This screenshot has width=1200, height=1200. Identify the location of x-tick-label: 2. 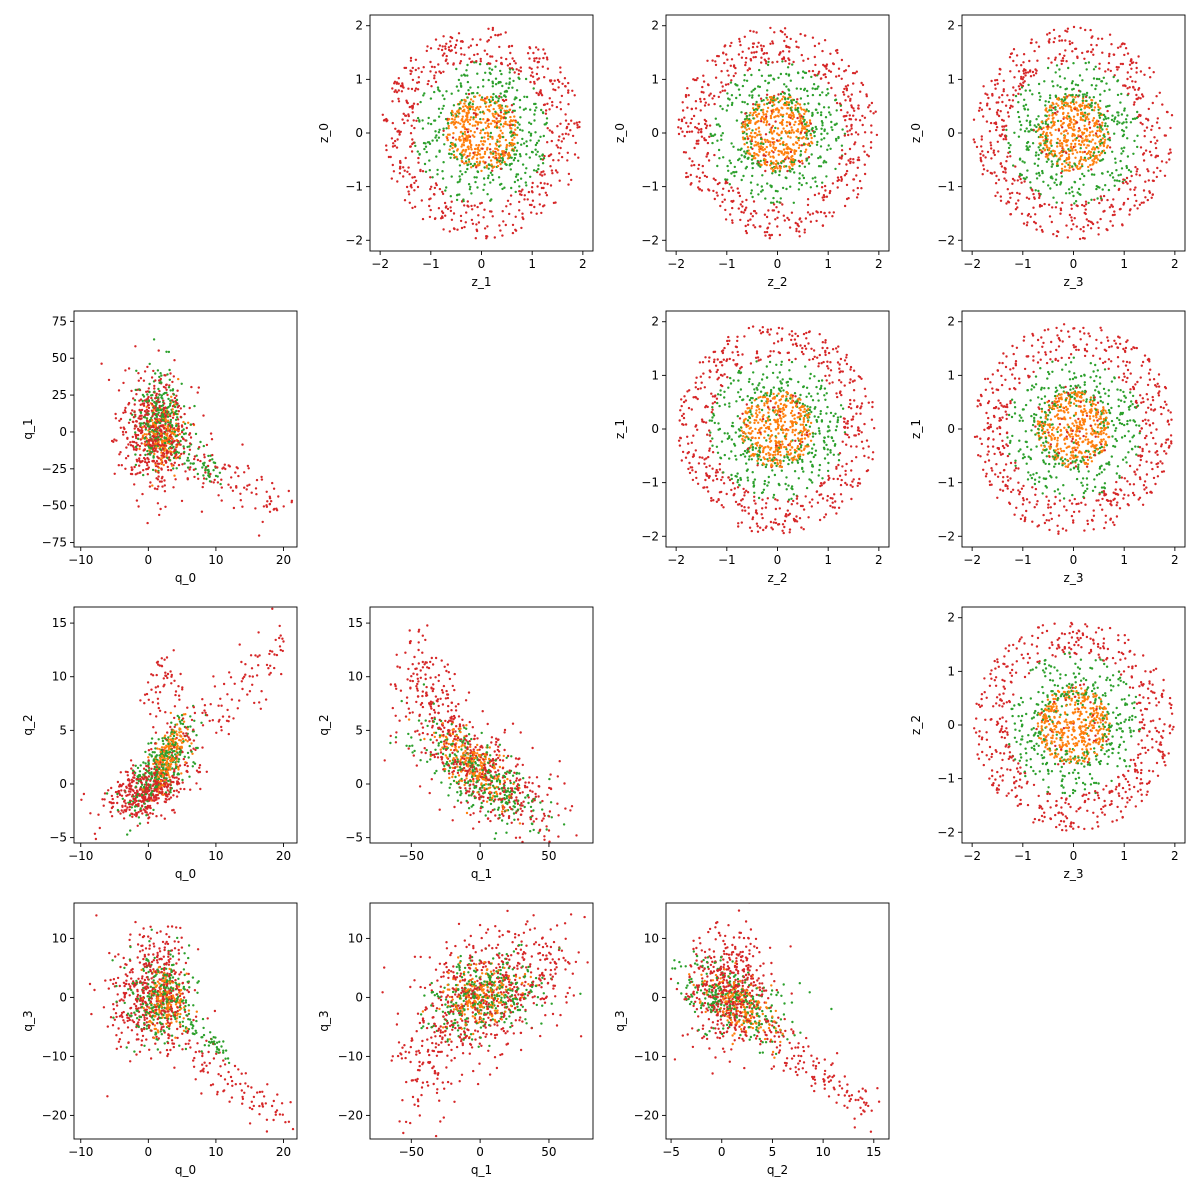
(879, 264).